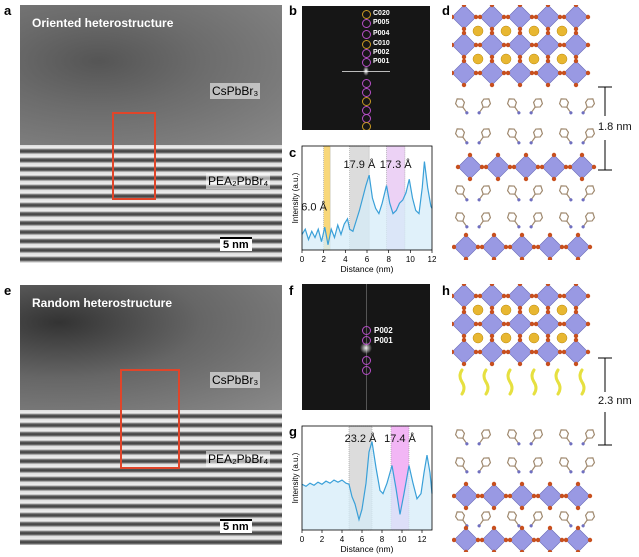  I want to click on plot-frame, so click(367, 478).